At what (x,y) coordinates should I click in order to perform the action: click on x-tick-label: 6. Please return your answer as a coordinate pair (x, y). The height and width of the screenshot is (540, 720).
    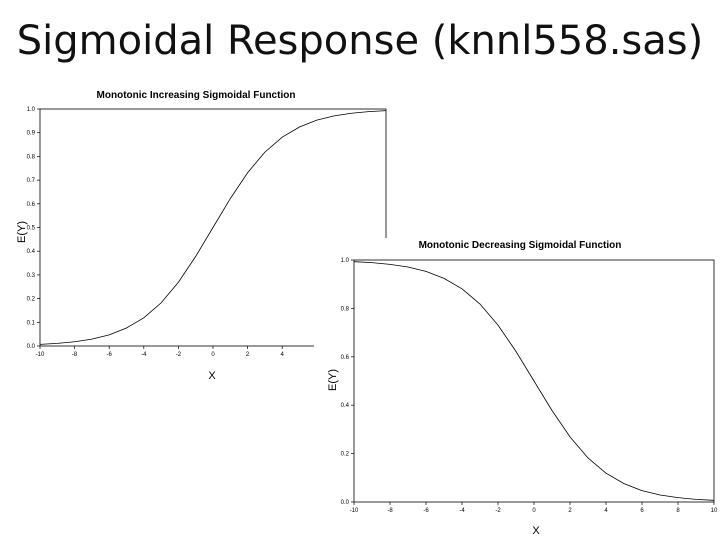
    Looking at the image, I should click on (642, 511).